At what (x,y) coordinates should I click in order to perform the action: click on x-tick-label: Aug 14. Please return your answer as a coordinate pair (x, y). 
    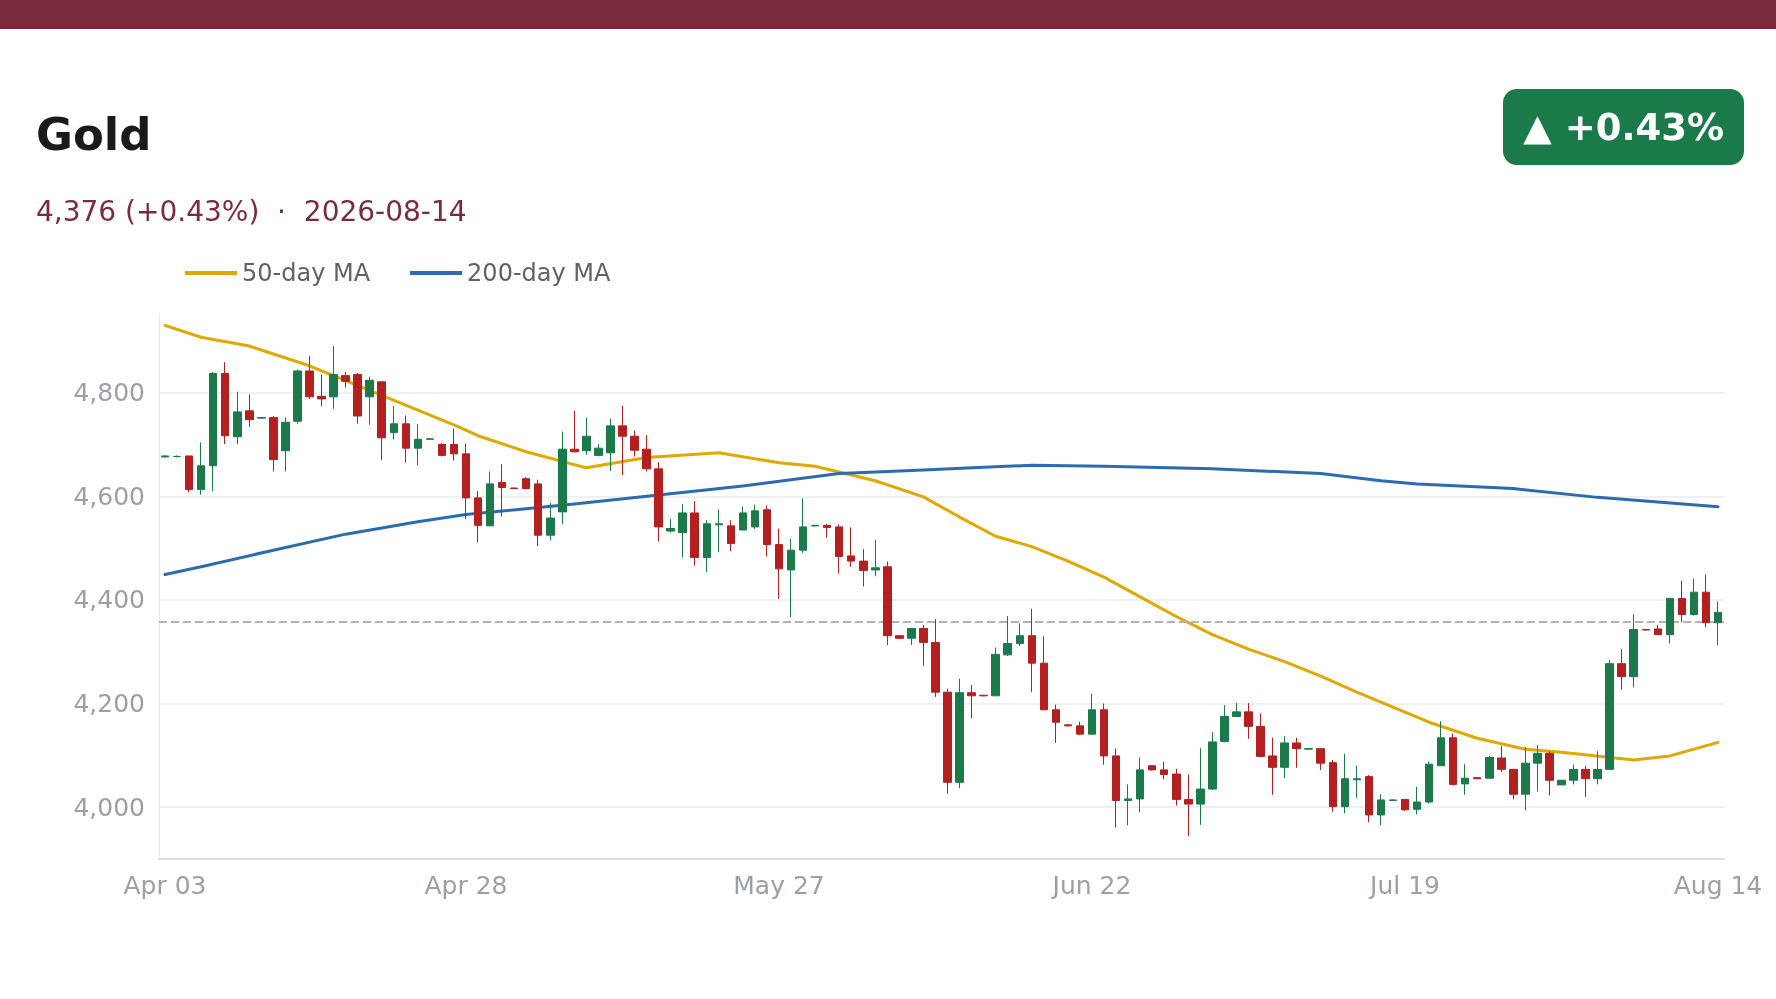
    Looking at the image, I should click on (1718, 885).